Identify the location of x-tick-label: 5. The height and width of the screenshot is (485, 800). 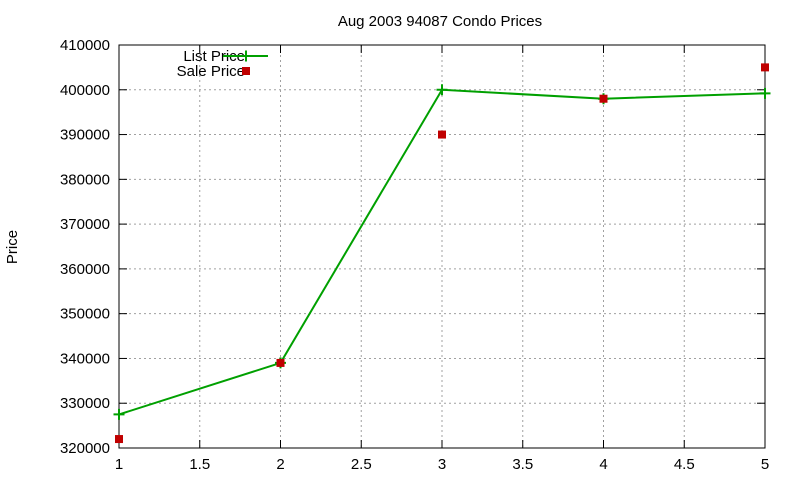
(765, 464).